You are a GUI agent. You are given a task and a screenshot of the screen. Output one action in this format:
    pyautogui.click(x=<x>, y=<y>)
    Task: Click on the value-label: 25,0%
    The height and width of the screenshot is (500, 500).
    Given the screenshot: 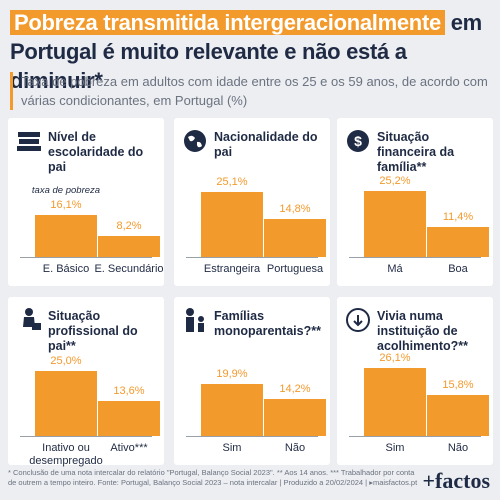 What is the action you would take?
    pyautogui.click(x=66, y=361)
    